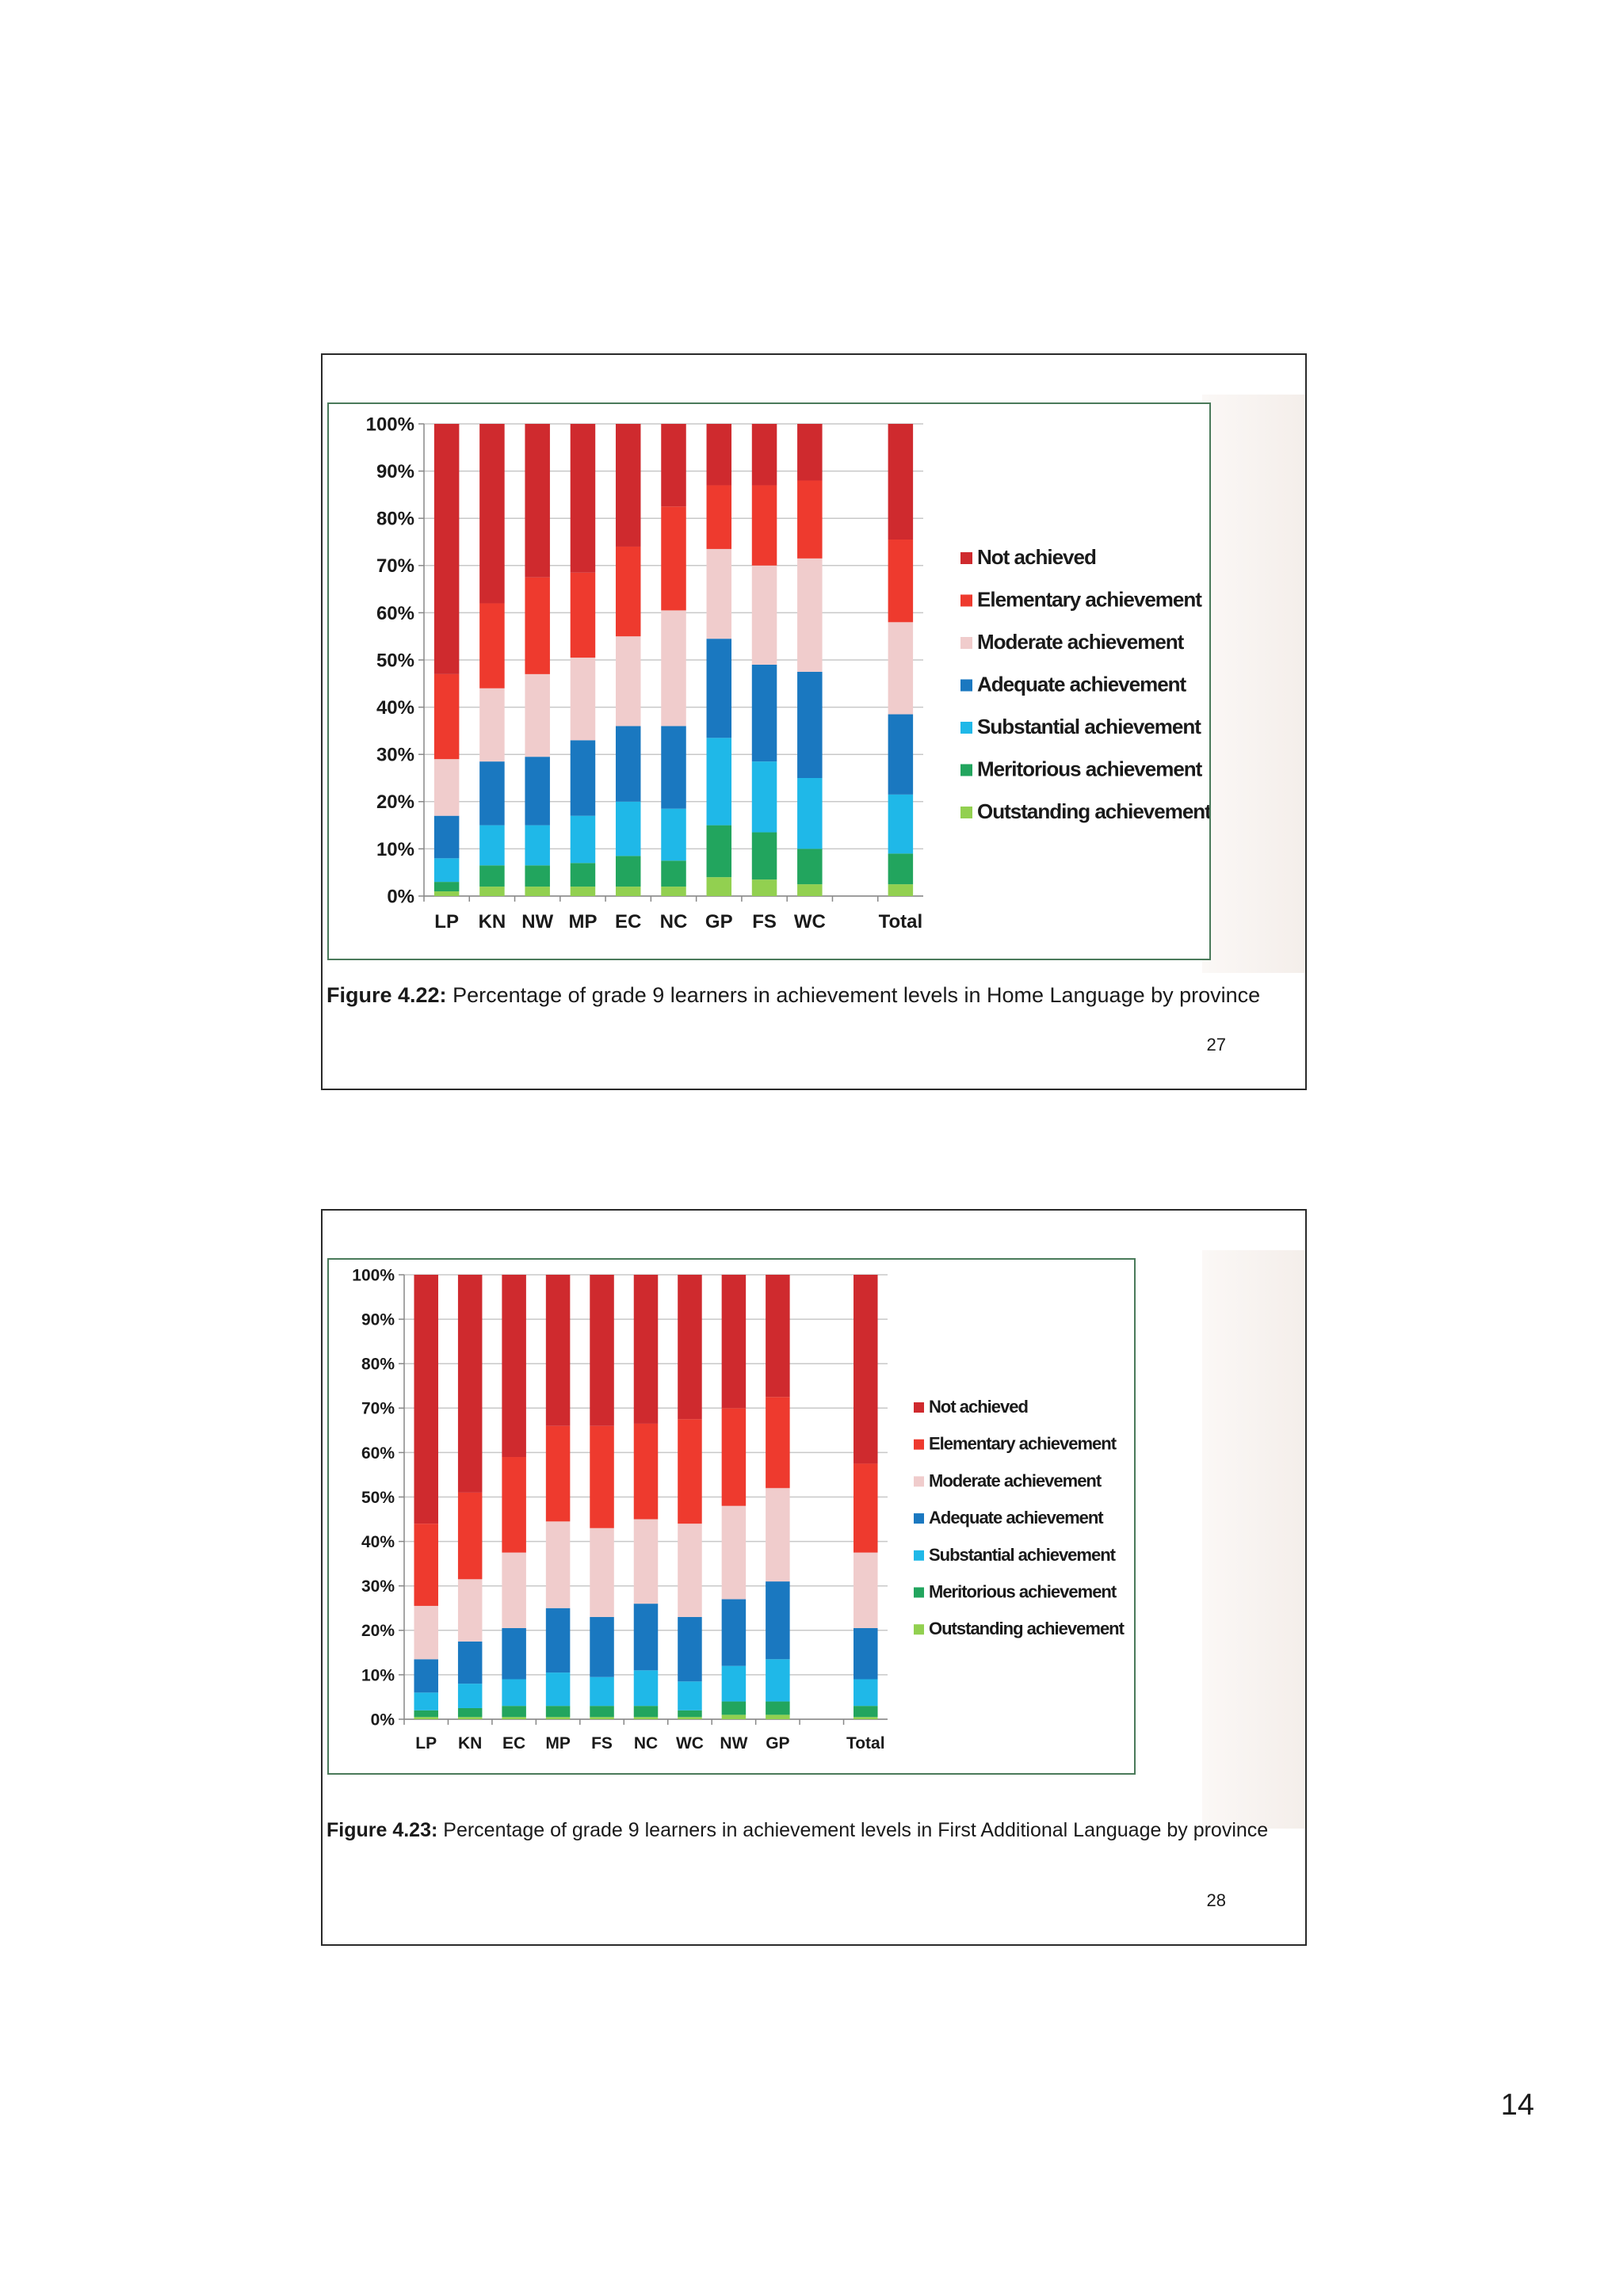  I want to click on y-tick-label: 10%, so click(395, 849).